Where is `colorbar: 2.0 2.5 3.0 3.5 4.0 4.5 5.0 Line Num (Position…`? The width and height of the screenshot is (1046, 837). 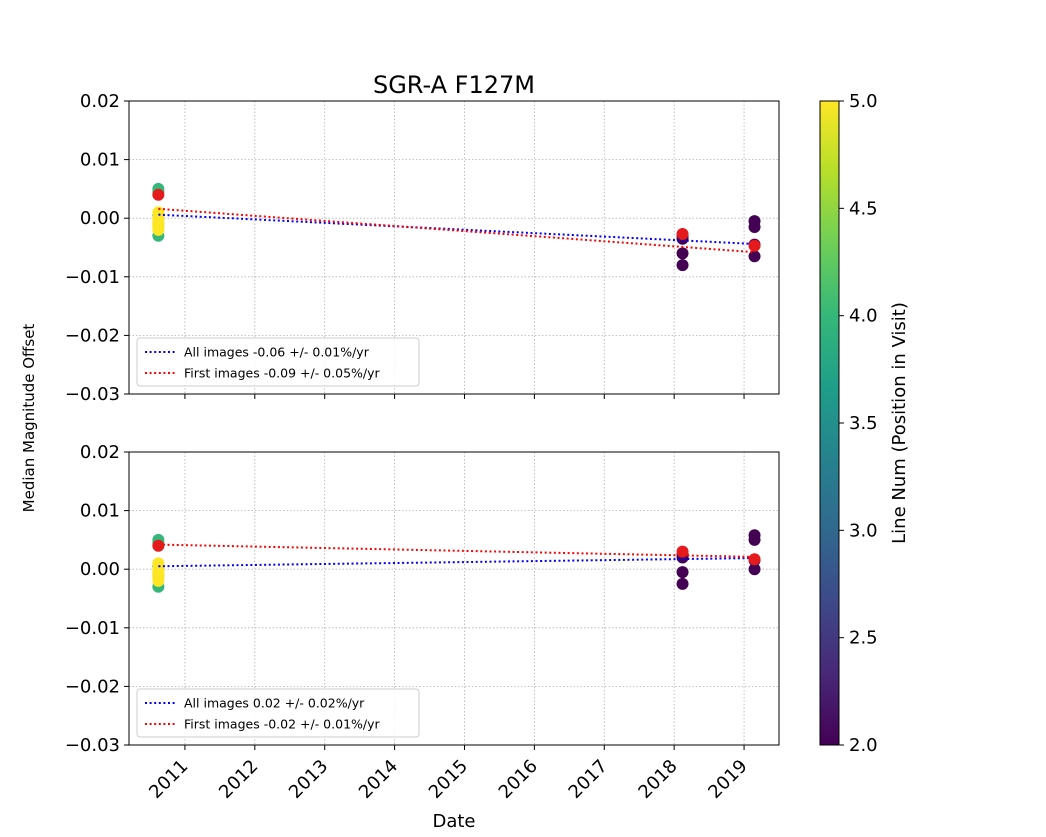
colorbar: 2.0 2.5 3.0 3.5 4.0 4.5 5.0 Line Num (Position… is located at coordinates (864, 423).